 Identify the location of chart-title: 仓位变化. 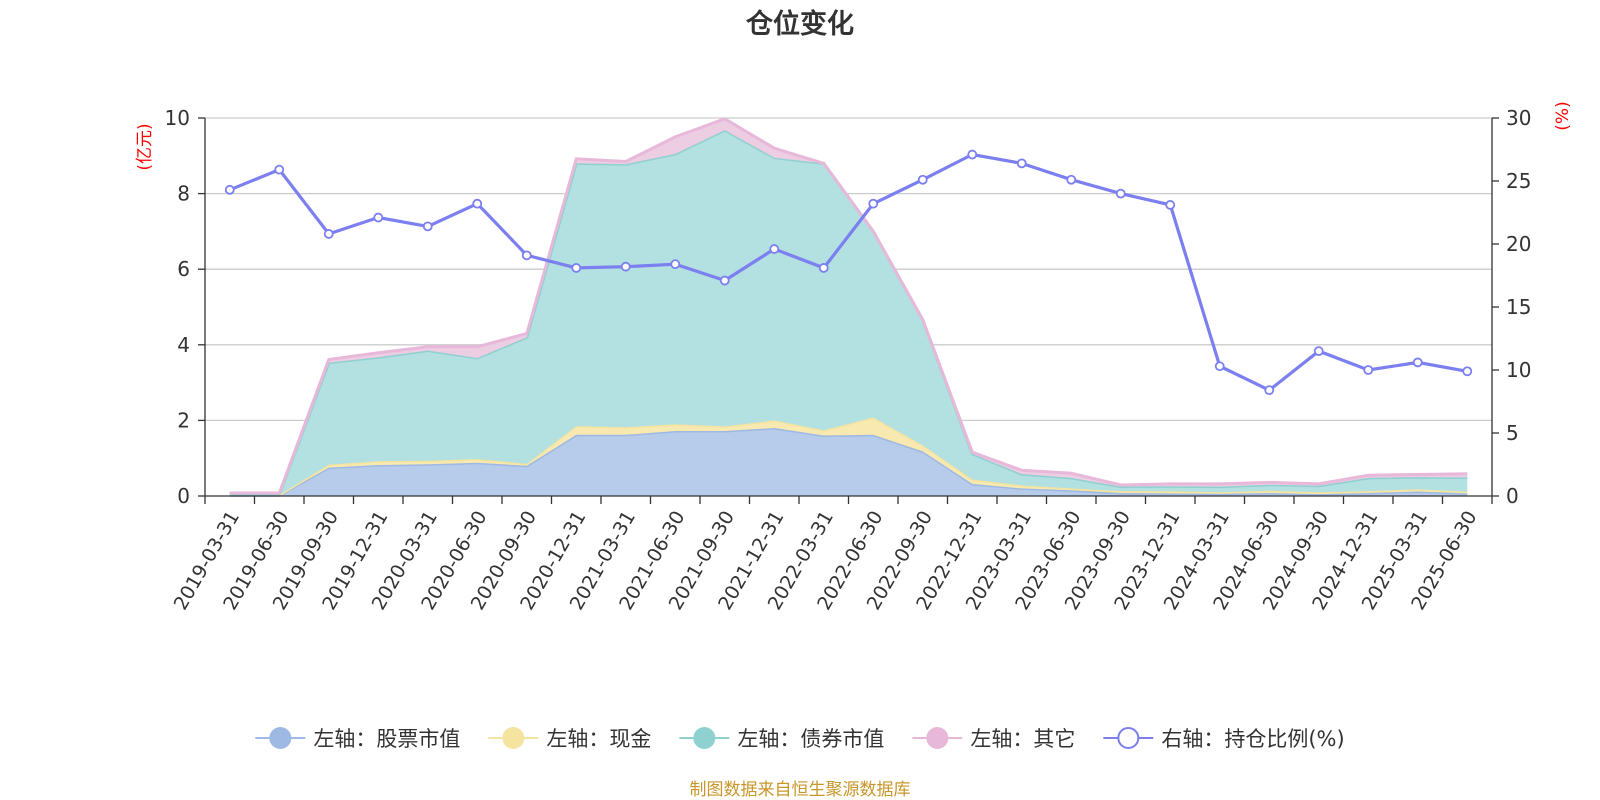
(799, 24).